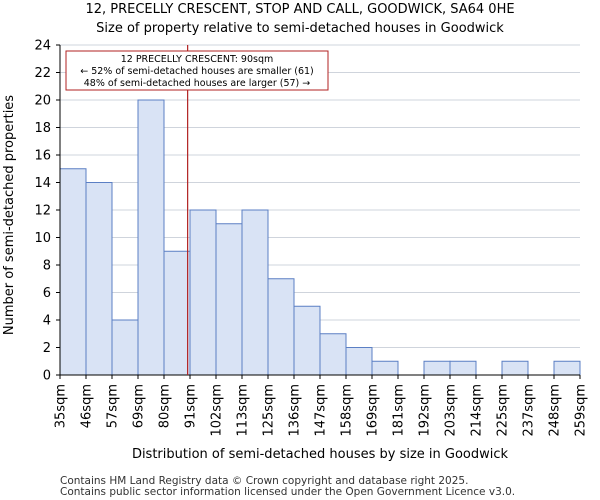 The height and width of the screenshot is (500, 600). I want to click on x-tick-label-15: 203sqm, so click(451, 410).